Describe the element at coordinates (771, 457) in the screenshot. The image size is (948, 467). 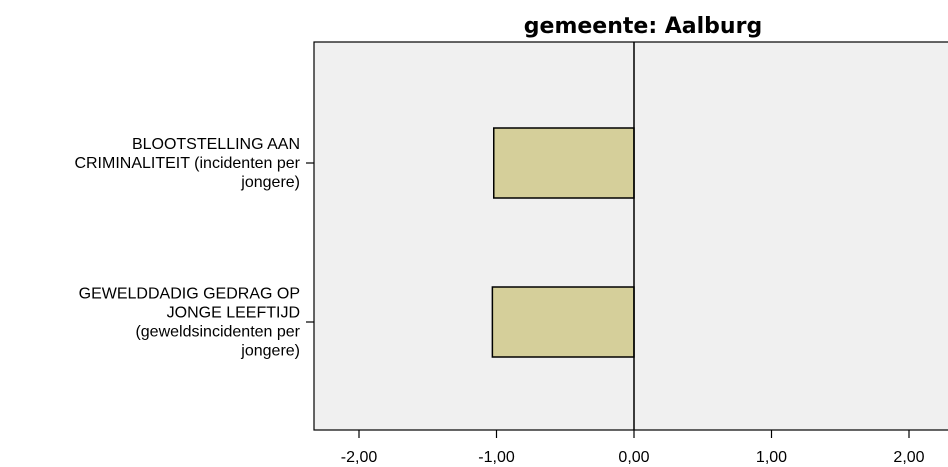
I see `x-tick-label-4: 1,00` at that location.